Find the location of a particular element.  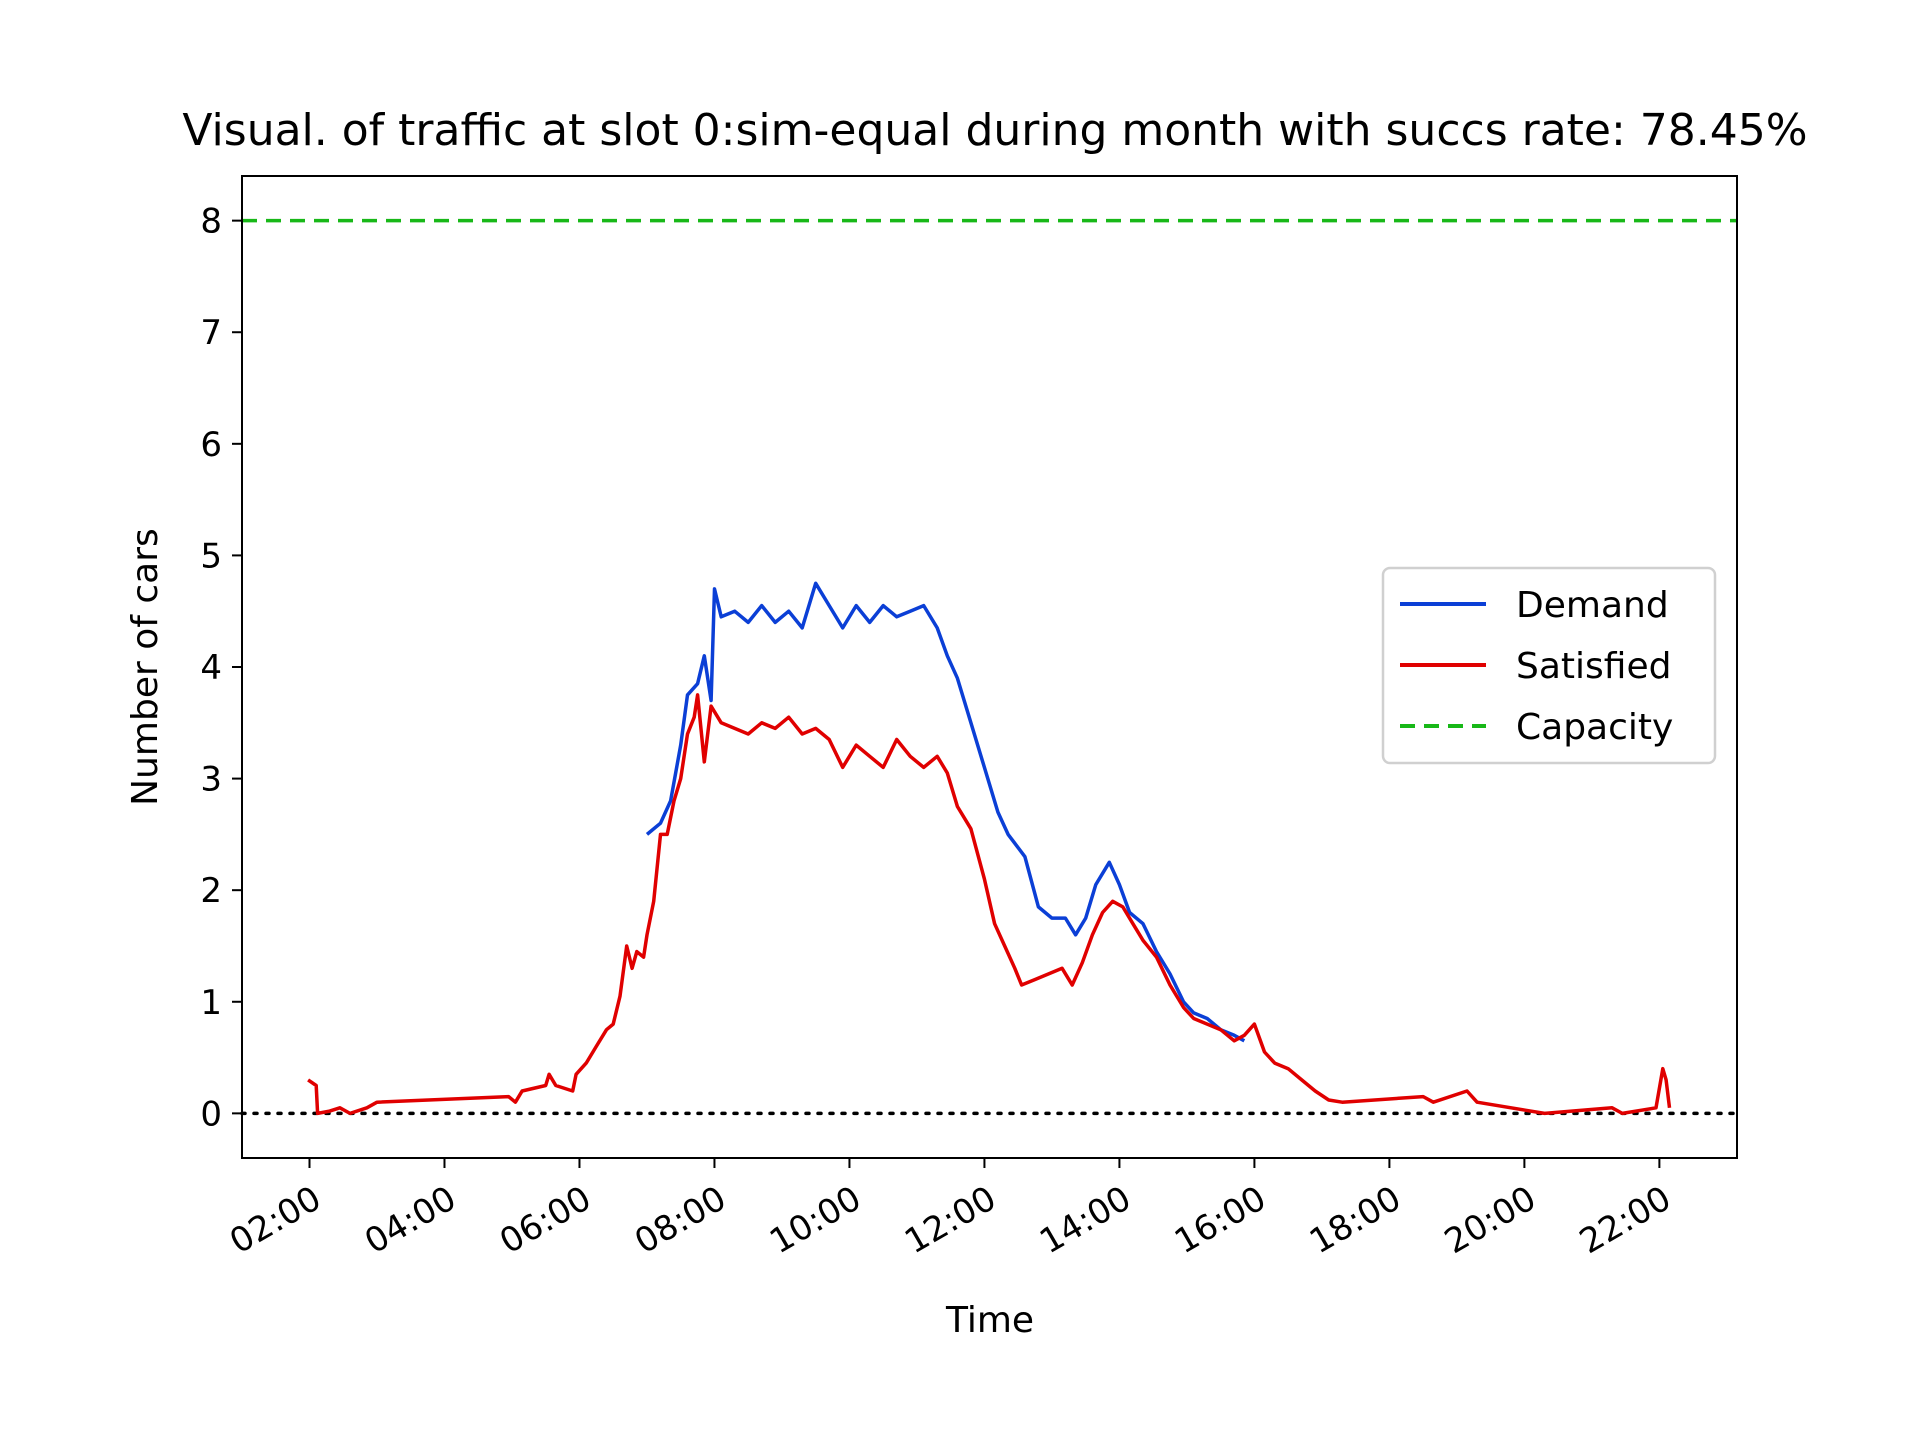

y-tick-label: 4 is located at coordinates (211, 668).